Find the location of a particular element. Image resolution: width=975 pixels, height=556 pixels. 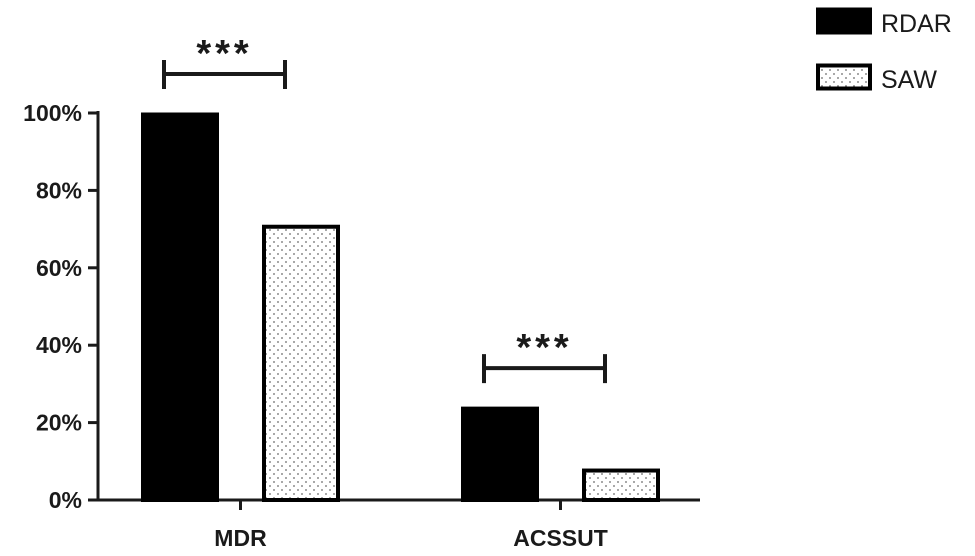

bar-saw-acssut is located at coordinates (621, 485).